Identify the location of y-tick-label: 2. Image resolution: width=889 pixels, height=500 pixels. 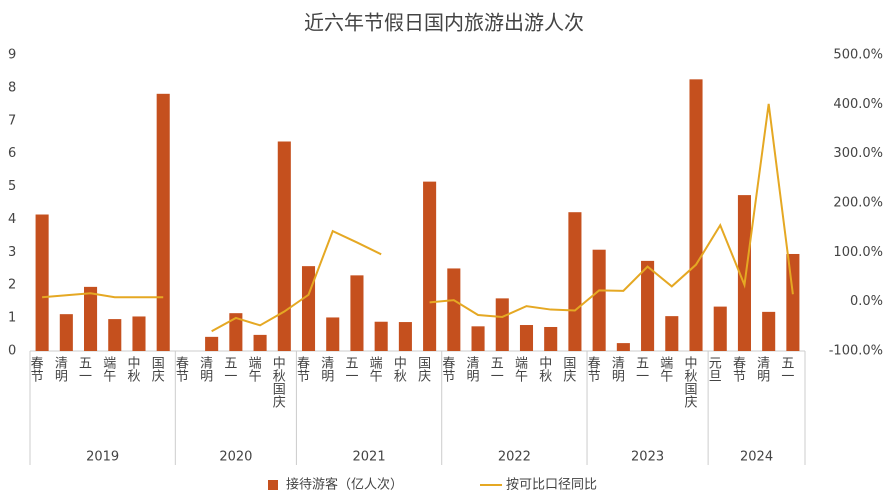
(12, 285).